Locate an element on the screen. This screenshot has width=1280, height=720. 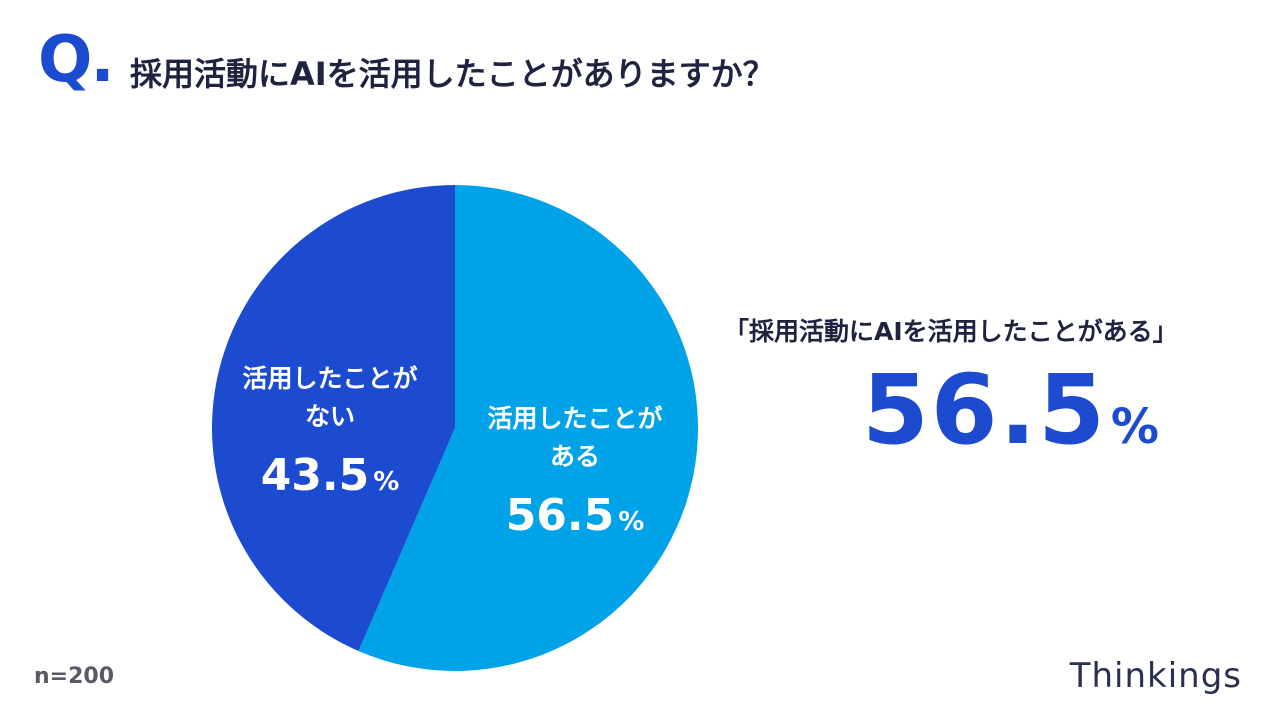
slice-no-label-line1: 活用したことが is located at coordinates (330, 378).